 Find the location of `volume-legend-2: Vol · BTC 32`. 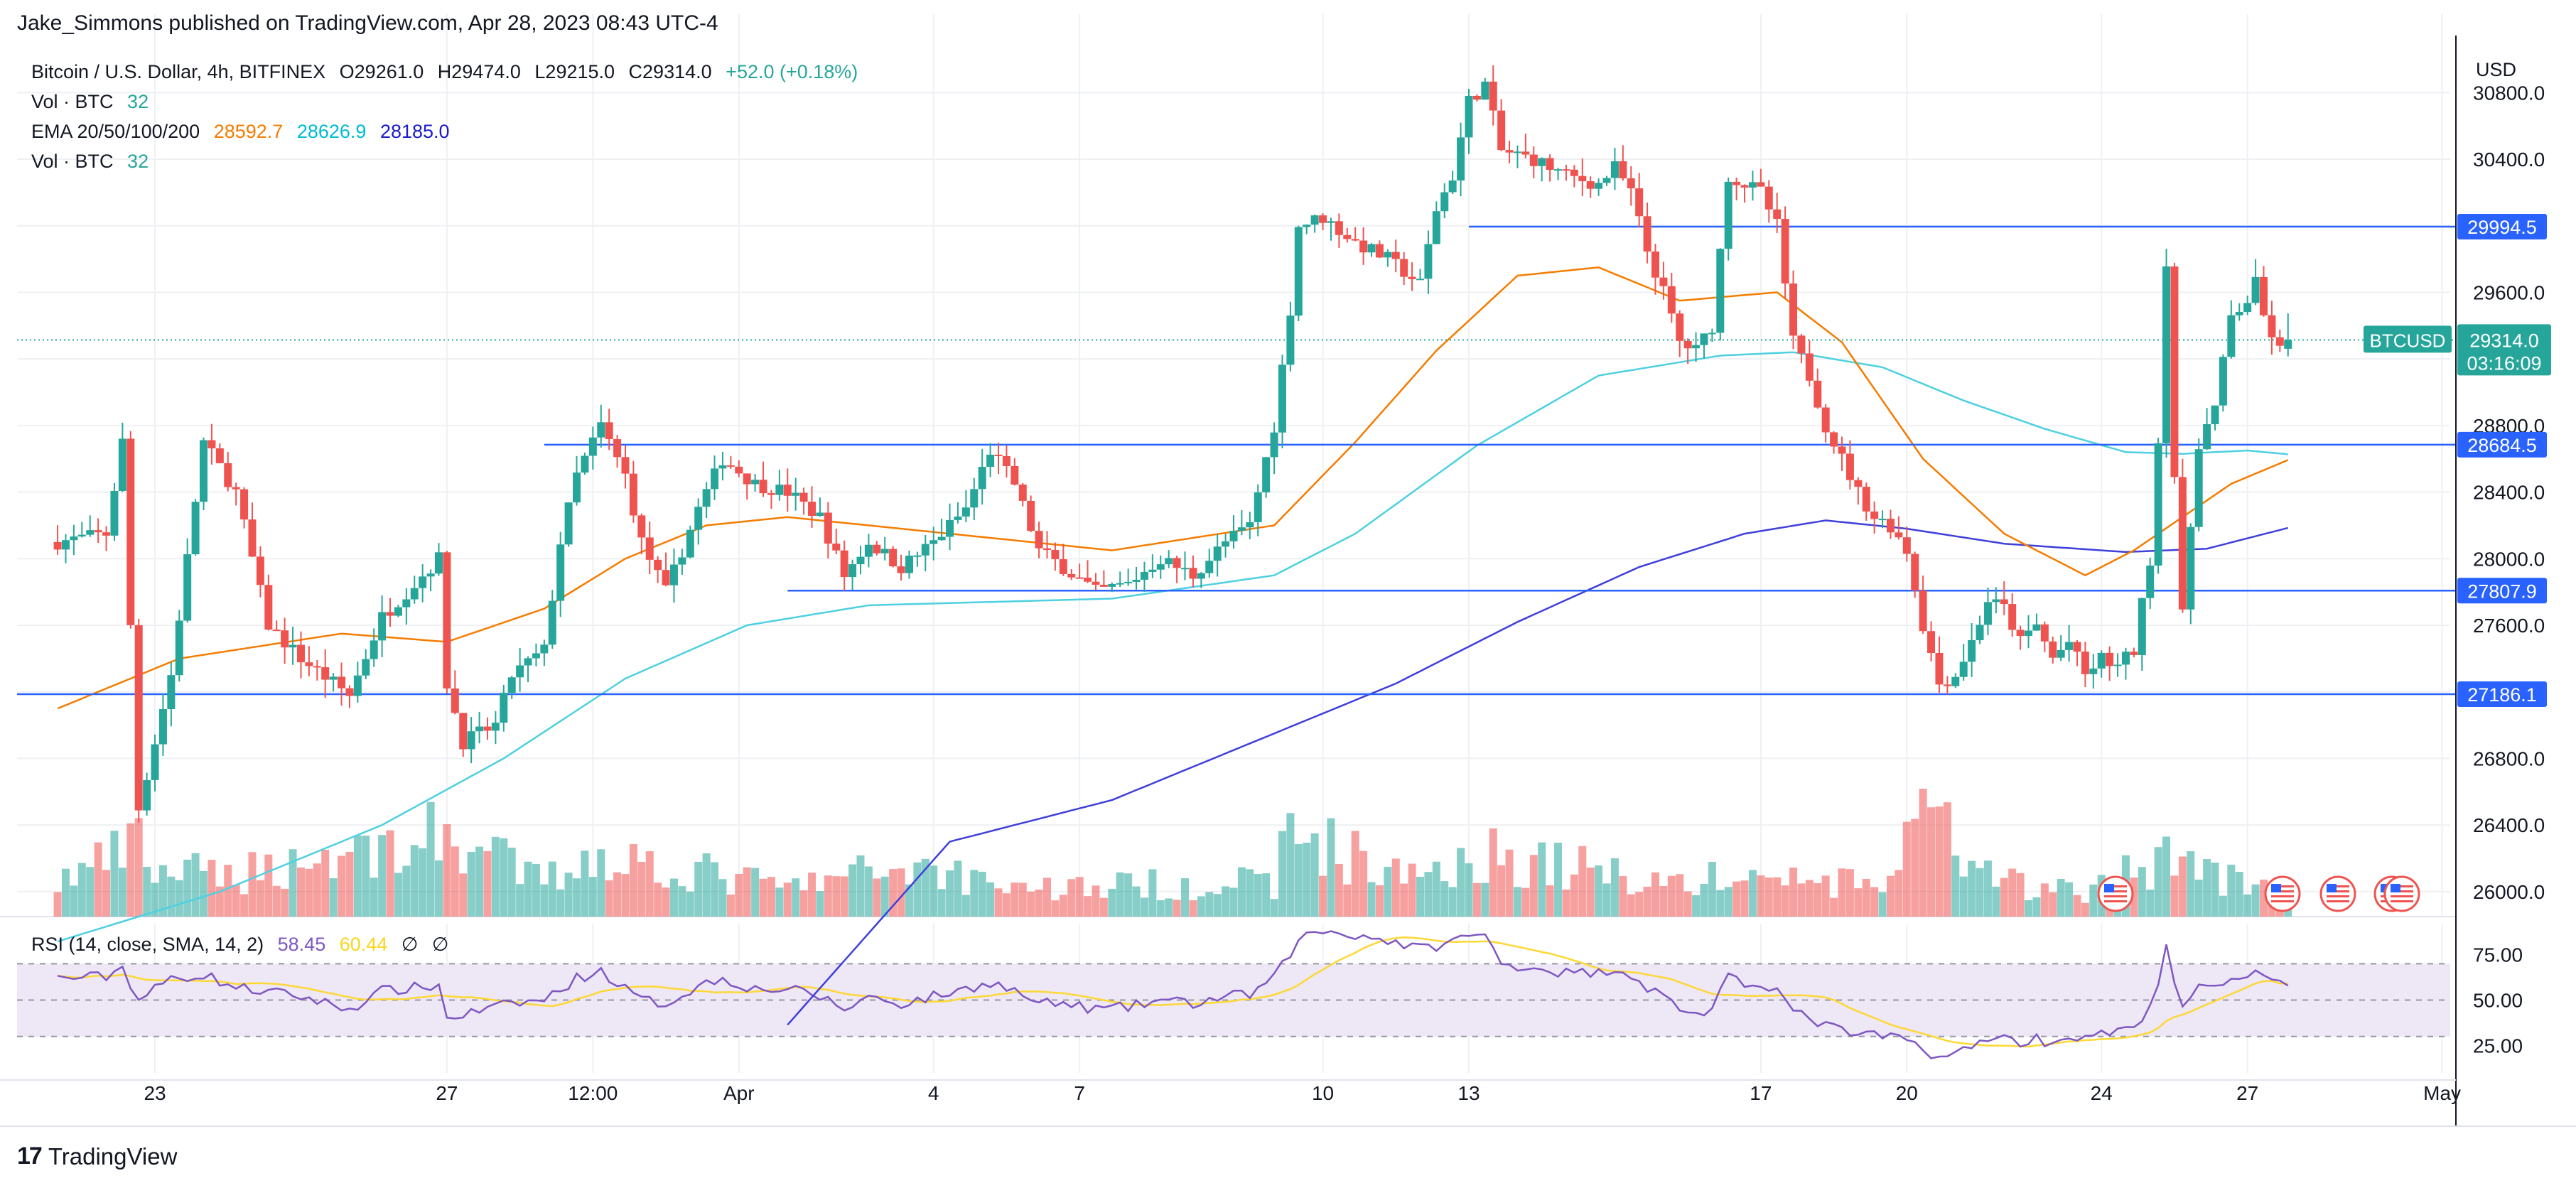

volume-legend-2: Vol · BTC 32 is located at coordinates (94, 162).